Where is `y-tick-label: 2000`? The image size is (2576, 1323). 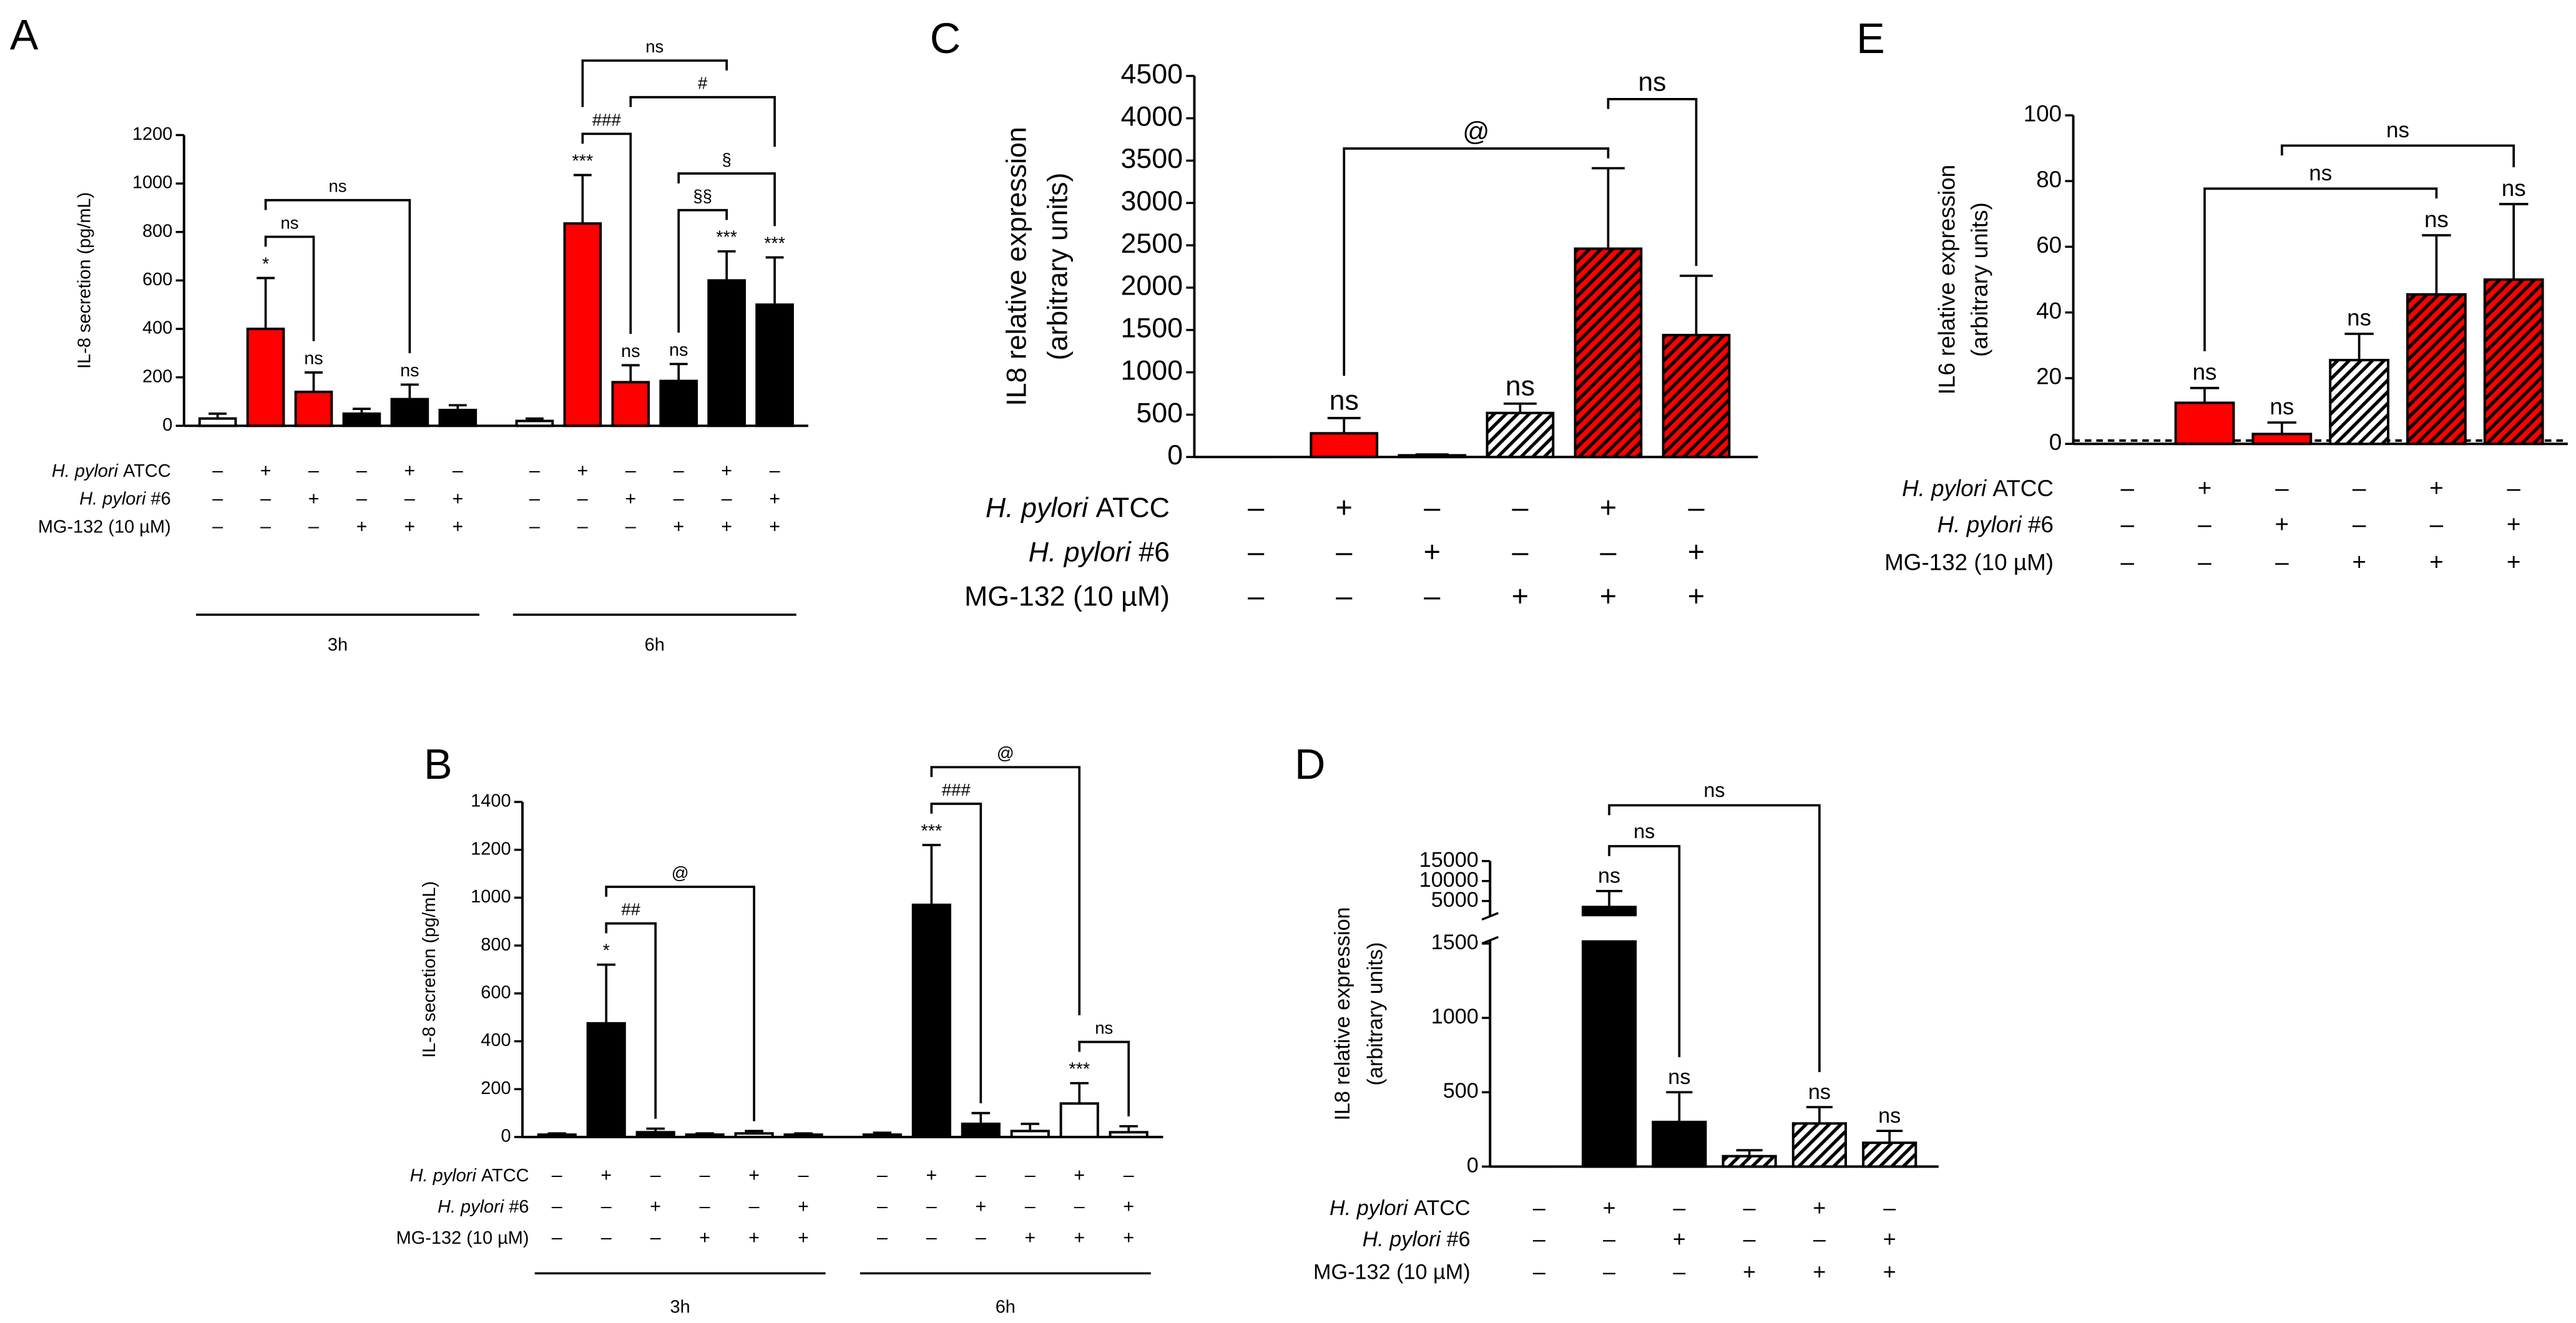
y-tick-label: 2000 is located at coordinates (1152, 285).